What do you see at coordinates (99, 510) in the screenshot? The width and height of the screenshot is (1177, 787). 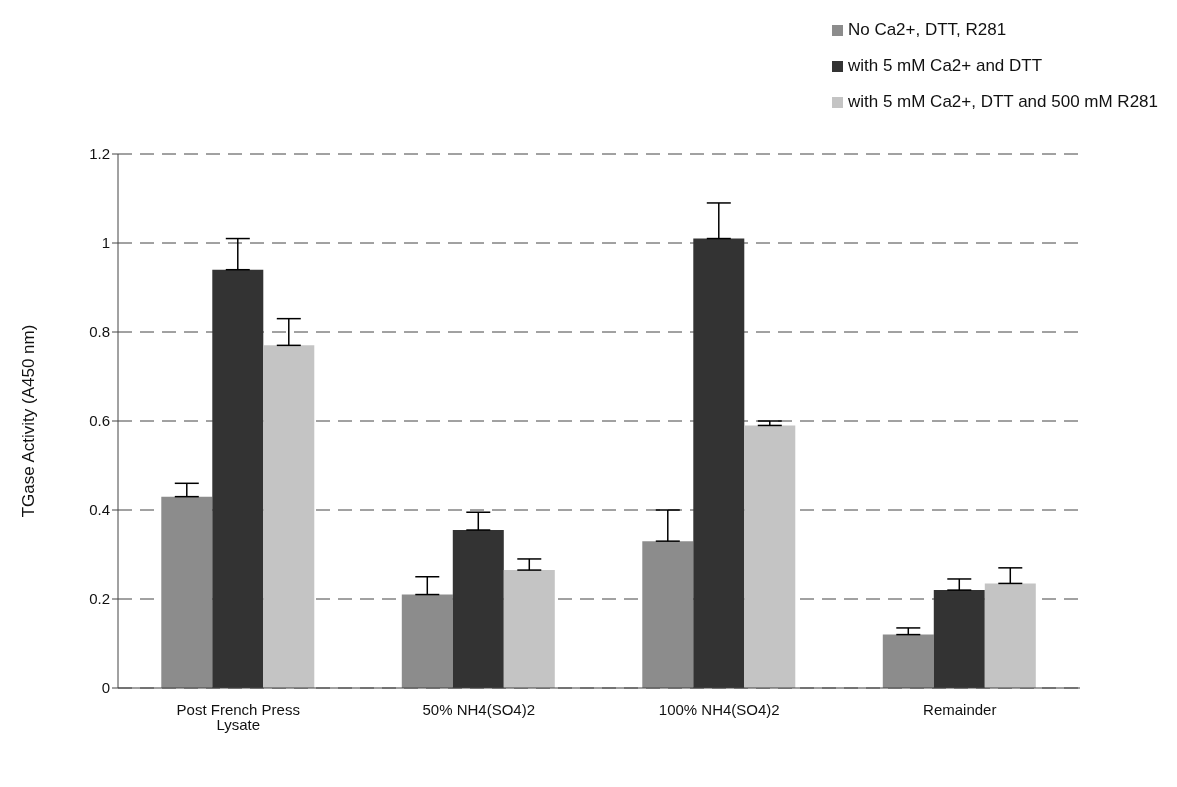 I see `y-tick-label: 0.4` at bounding box center [99, 510].